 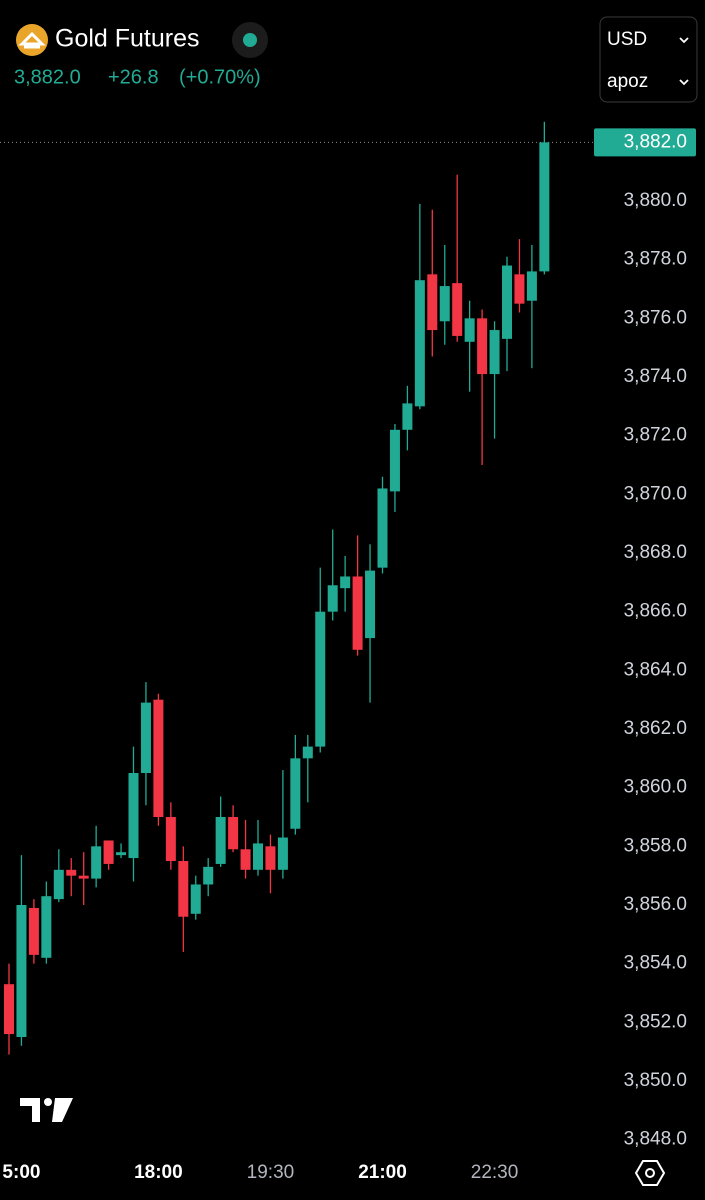 What do you see at coordinates (627, 81) in the screenshot?
I see `selector: apoz` at bounding box center [627, 81].